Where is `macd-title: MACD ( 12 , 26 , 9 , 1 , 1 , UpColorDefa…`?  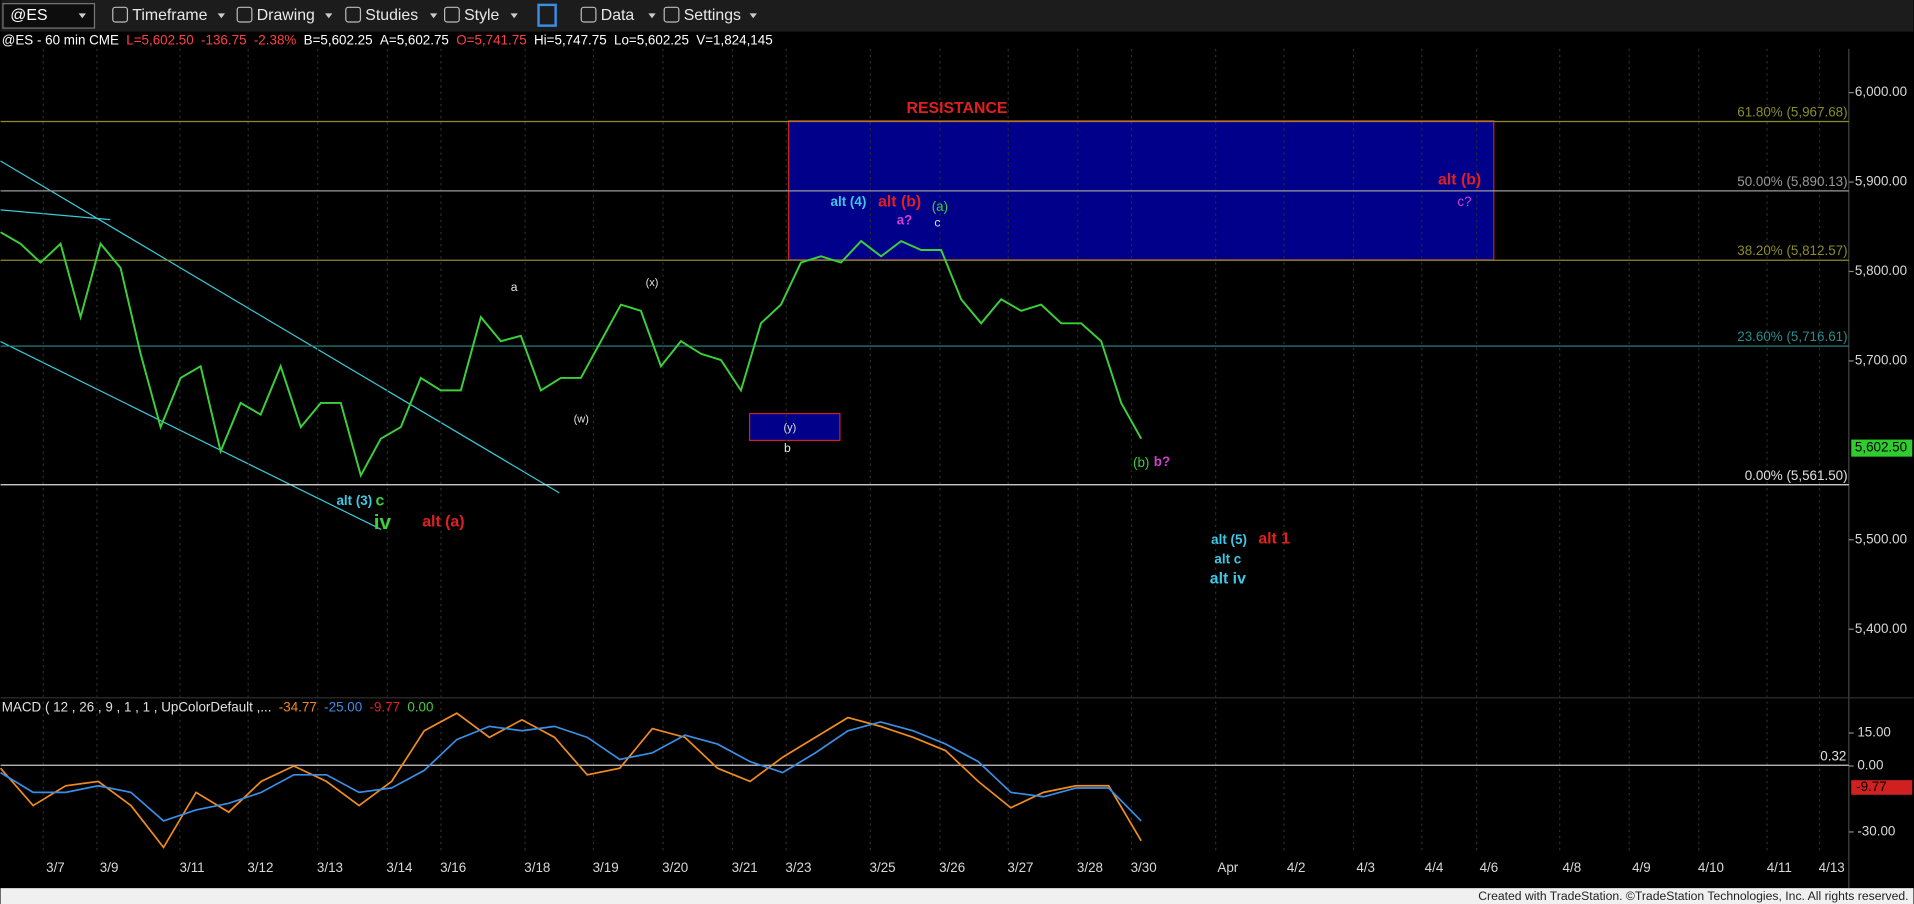 macd-title: MACD ( 12 , 26 , 9 , 1 , 1 , UpColorDefa… is located at coordinates (218, 706).